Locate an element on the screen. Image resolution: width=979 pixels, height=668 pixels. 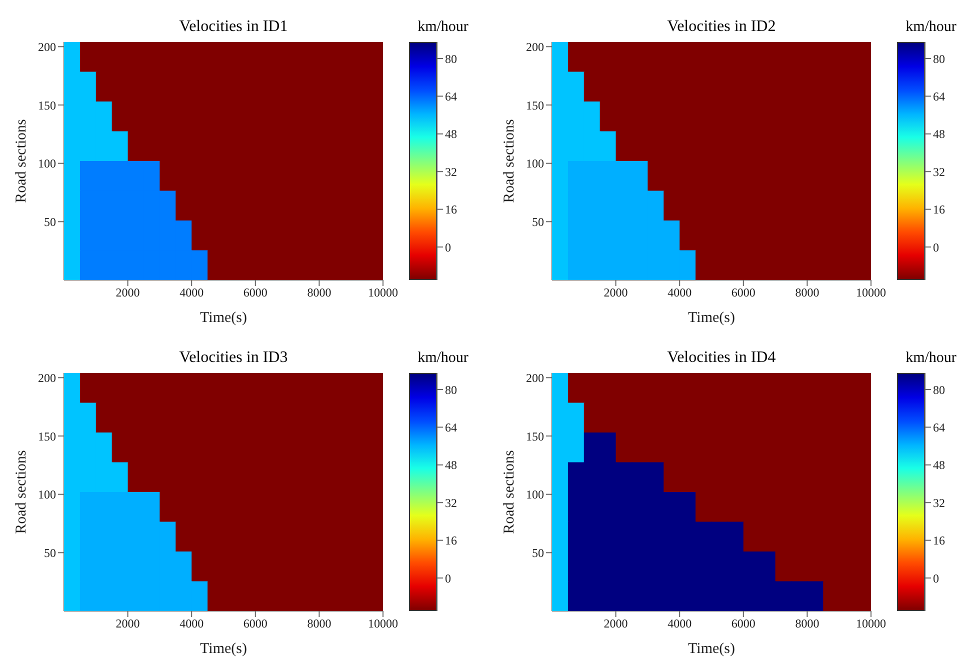
chart-title: Velocities in ID2 is located at coordinates (721, 27).